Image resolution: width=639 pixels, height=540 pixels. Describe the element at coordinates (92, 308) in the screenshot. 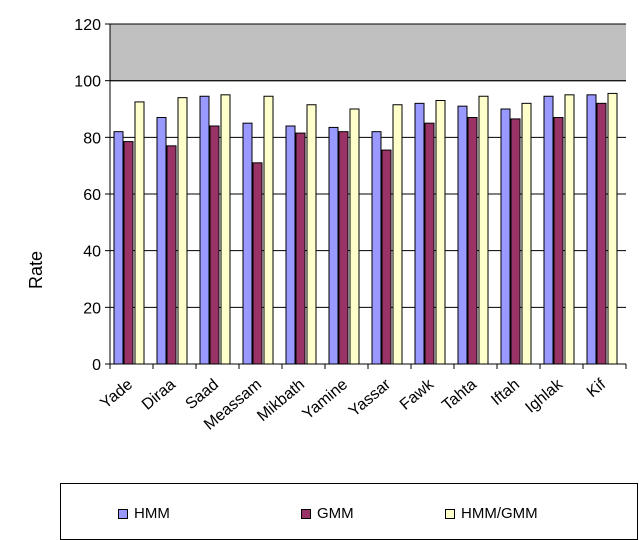

I see `y-tick-label: 20` at that location.